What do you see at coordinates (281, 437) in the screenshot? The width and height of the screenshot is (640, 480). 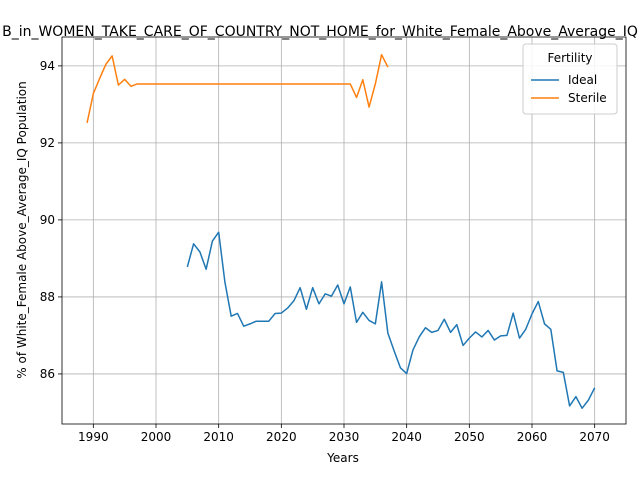 I see `x-tick-label: 2020` at bounding box center [281, 437].